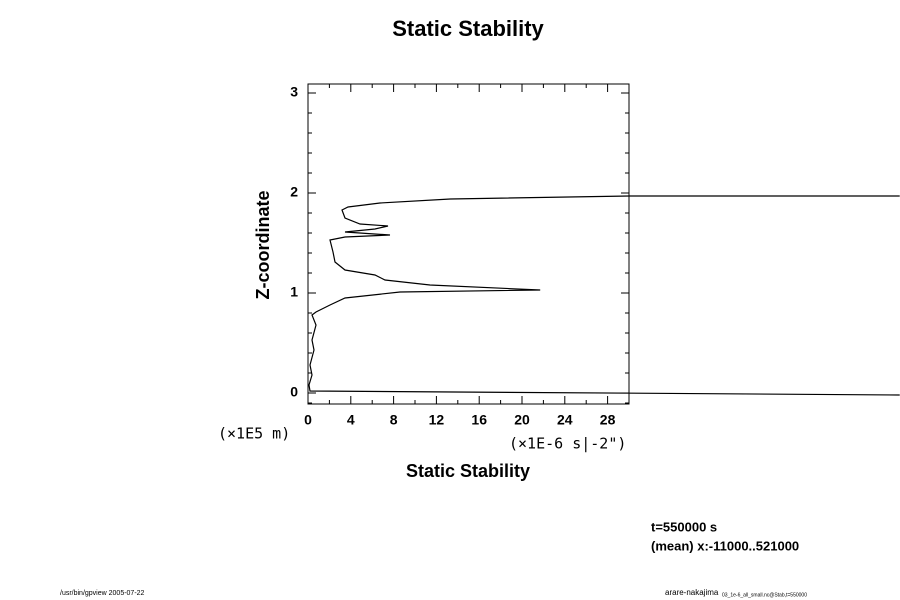  I want to click on footer: /usr/bin/gpview 2005-07-22, so click(102, 593).